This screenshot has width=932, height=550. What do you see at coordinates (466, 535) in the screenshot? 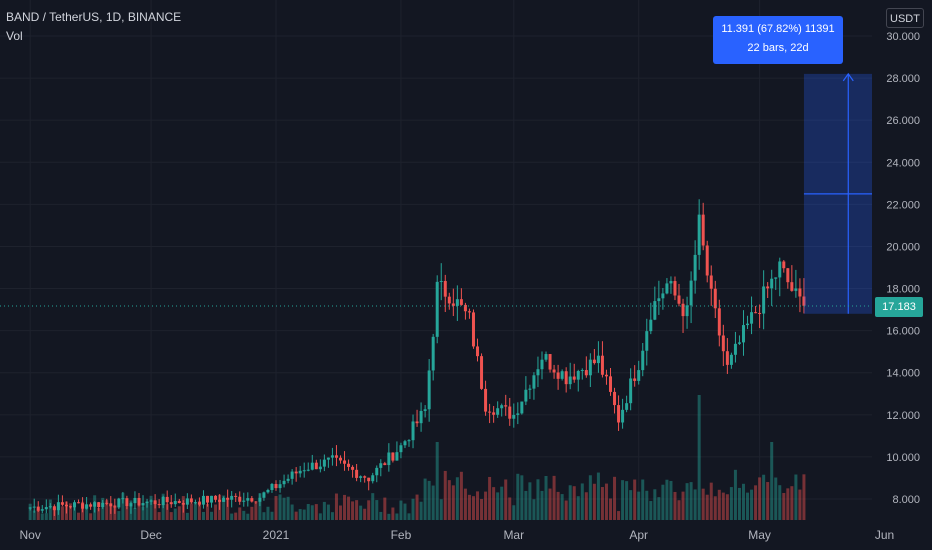
I see `x-axis: Nov Dec 2021 Feb Mar Apr May Jun` at bounding box center [466, 535].